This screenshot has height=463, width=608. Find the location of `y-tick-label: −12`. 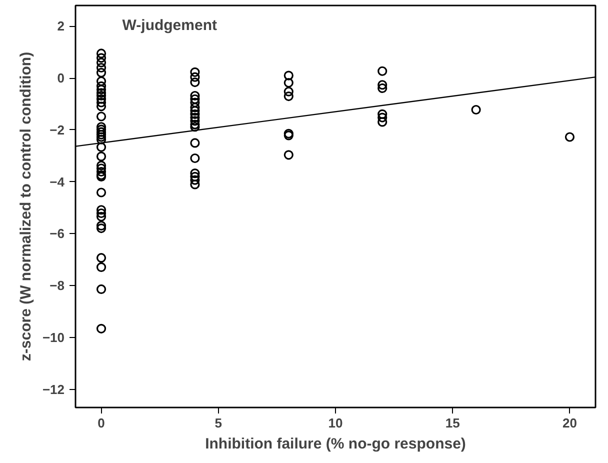

y-tick-label: −12 is located at coordinates (53, 389).